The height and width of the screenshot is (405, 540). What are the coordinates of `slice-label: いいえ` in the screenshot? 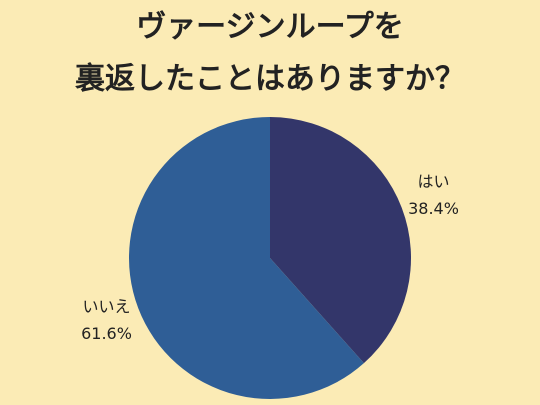 It's located at (106, 306).